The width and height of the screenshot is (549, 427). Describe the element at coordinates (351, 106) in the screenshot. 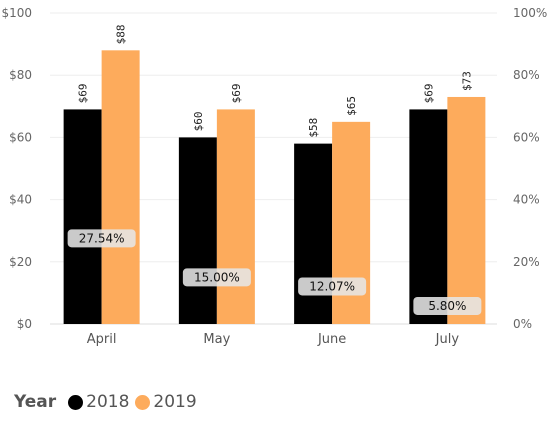

I see `data-label: $65` at that location.